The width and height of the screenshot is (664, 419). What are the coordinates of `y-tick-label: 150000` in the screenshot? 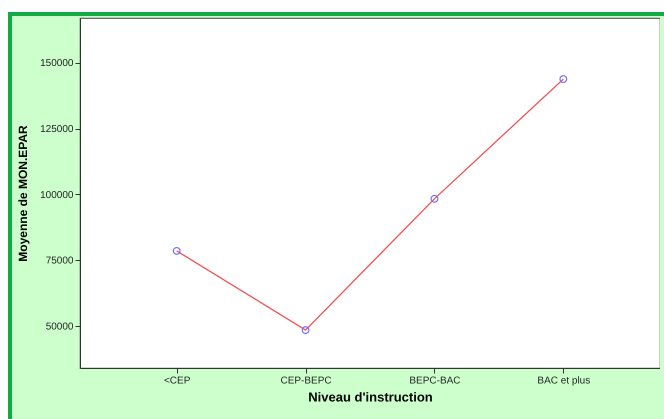 It's located at (57, 64).